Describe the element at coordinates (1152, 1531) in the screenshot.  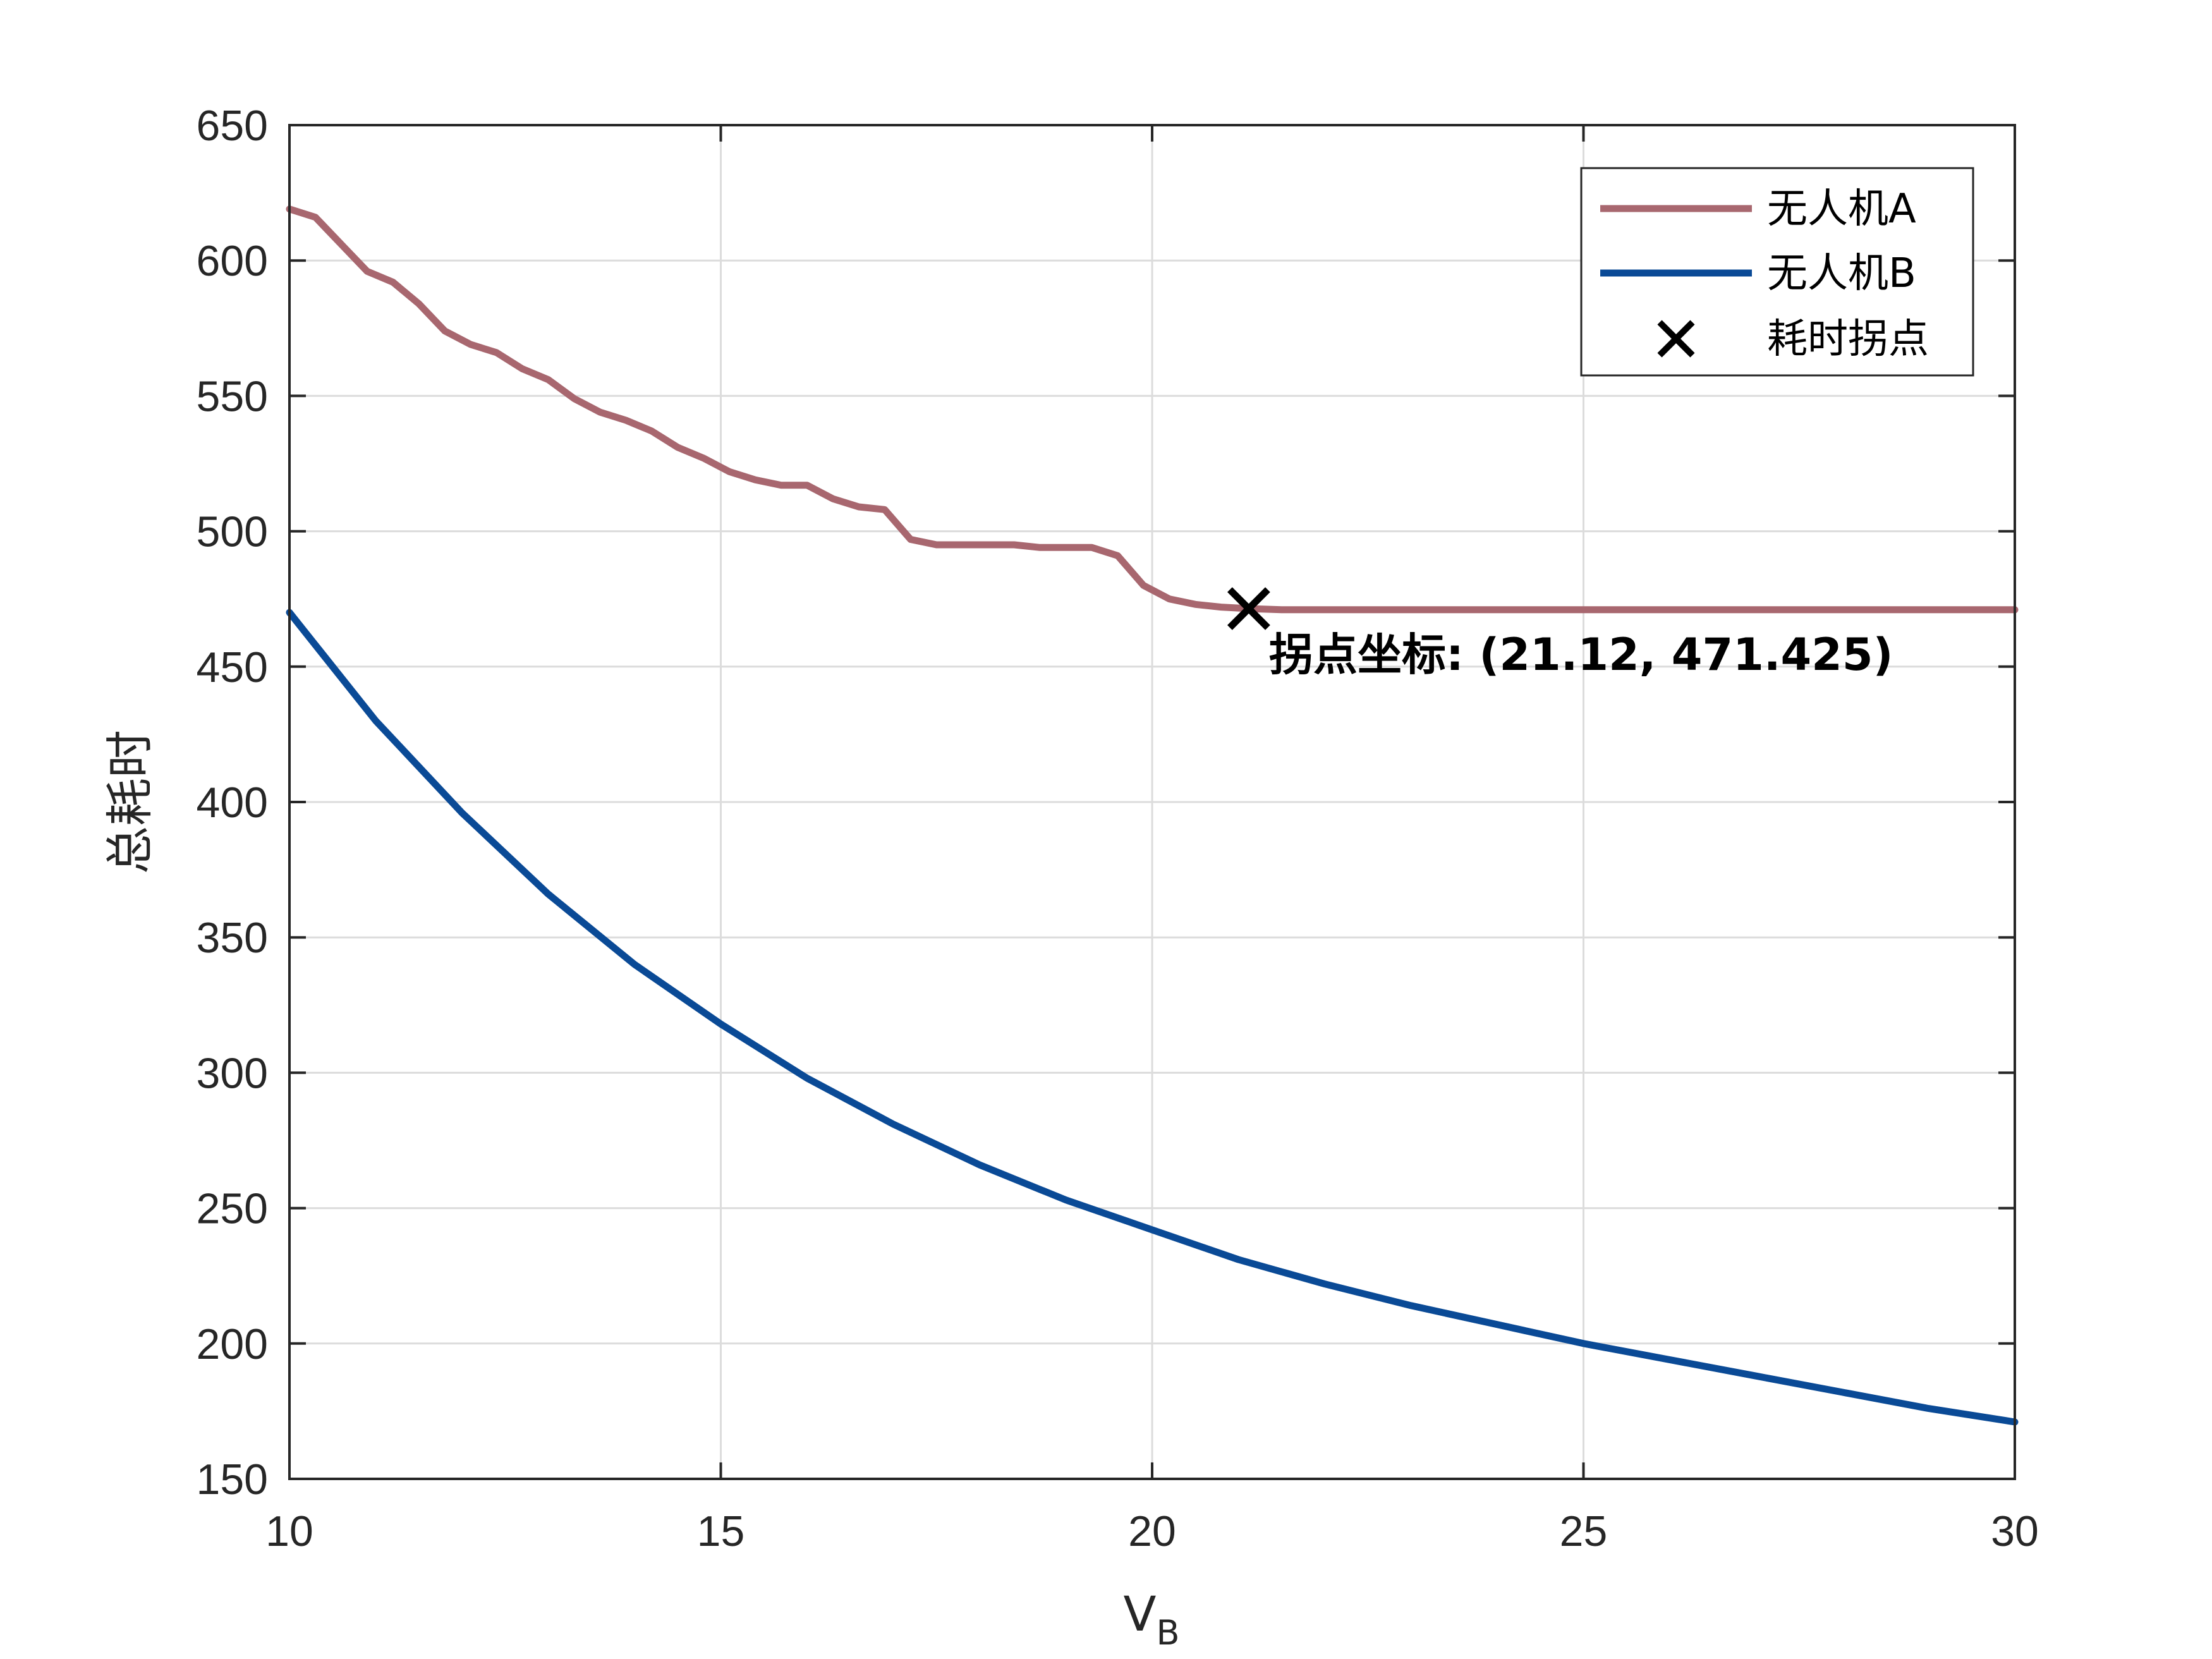
I see `x-tick-label: 20` at that location.